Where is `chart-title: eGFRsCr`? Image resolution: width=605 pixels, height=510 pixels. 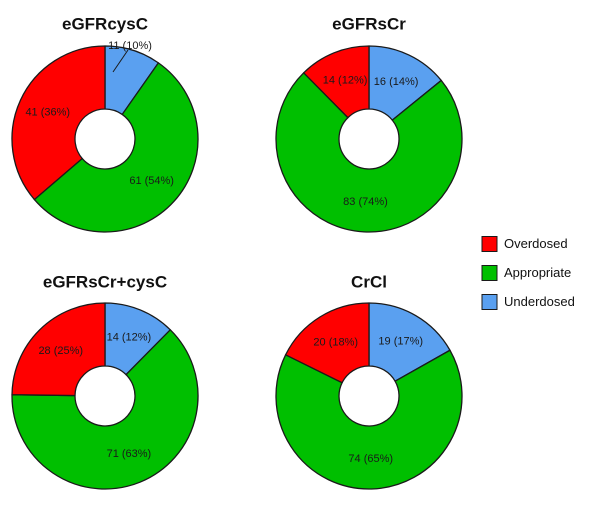
chart-title: eGFRsCr is located at coordinates (369, 23).